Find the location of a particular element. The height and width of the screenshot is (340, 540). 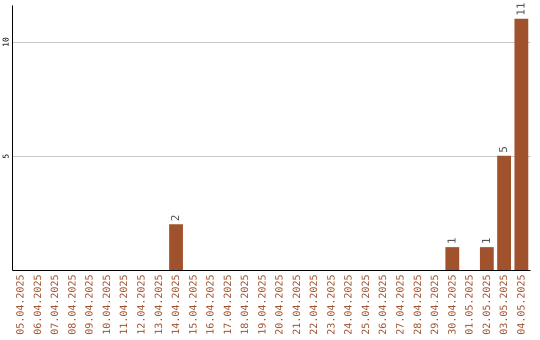

x-tick-label: 07.04.2025 is located at coordinates (56, 304).